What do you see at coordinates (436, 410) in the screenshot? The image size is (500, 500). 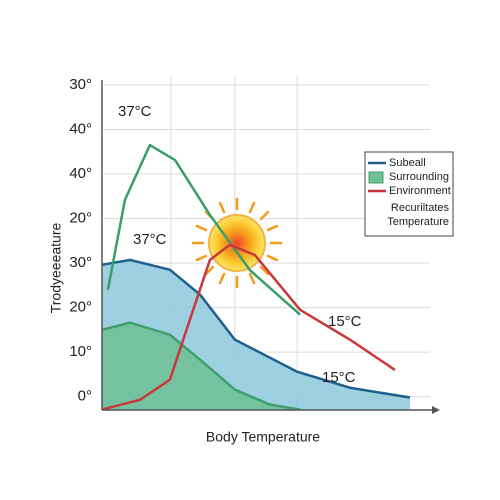 I see `x-axis-arrow` at bounding box center [436, 410].